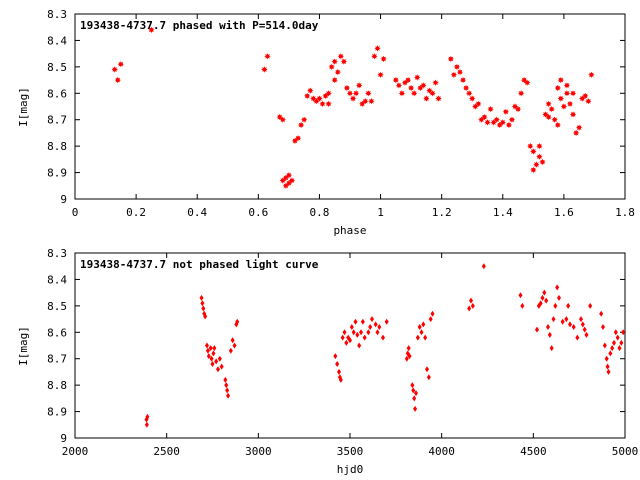 The height and width of the screenshot is (480, 640). Describe the element at coordinates (57, 93) in the screenshot. I see `y-tick-label: 8.6` at that location.